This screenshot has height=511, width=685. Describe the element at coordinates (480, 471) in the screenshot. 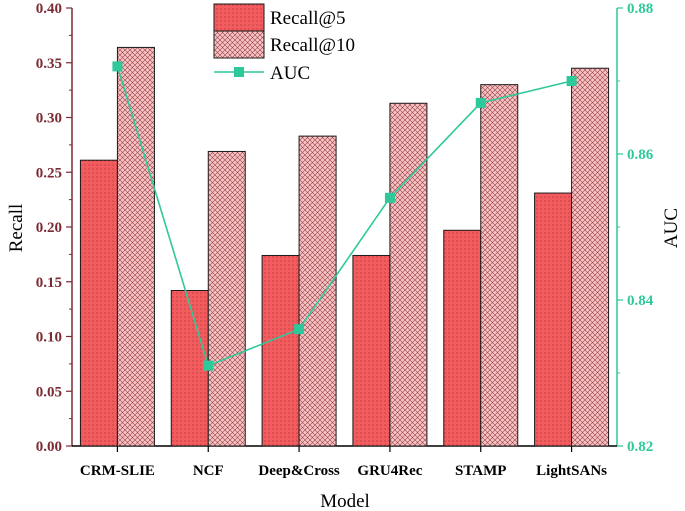

I see `x-tick-label: STAMP` at that location.